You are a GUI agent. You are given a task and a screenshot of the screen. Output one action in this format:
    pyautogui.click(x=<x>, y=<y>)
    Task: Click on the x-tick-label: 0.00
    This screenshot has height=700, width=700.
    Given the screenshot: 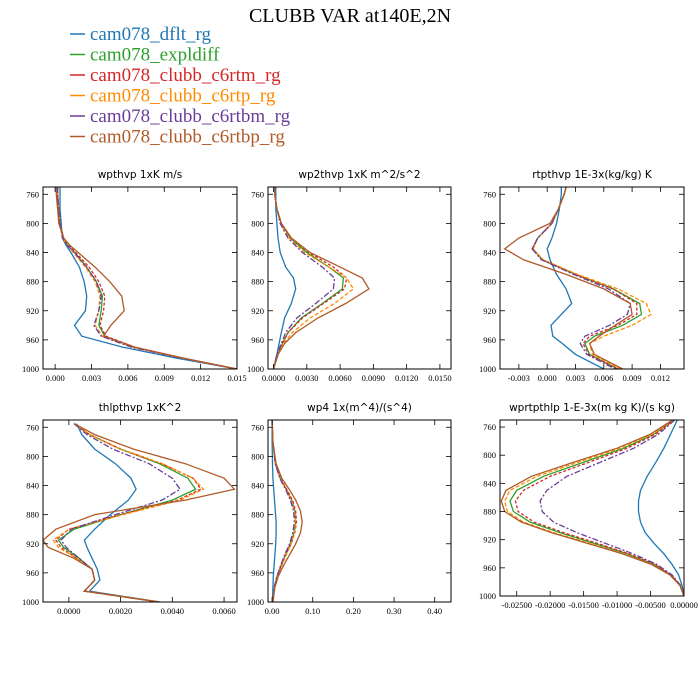 What is the action you would take?
    pyautogui.click(x=272, y=611)
    